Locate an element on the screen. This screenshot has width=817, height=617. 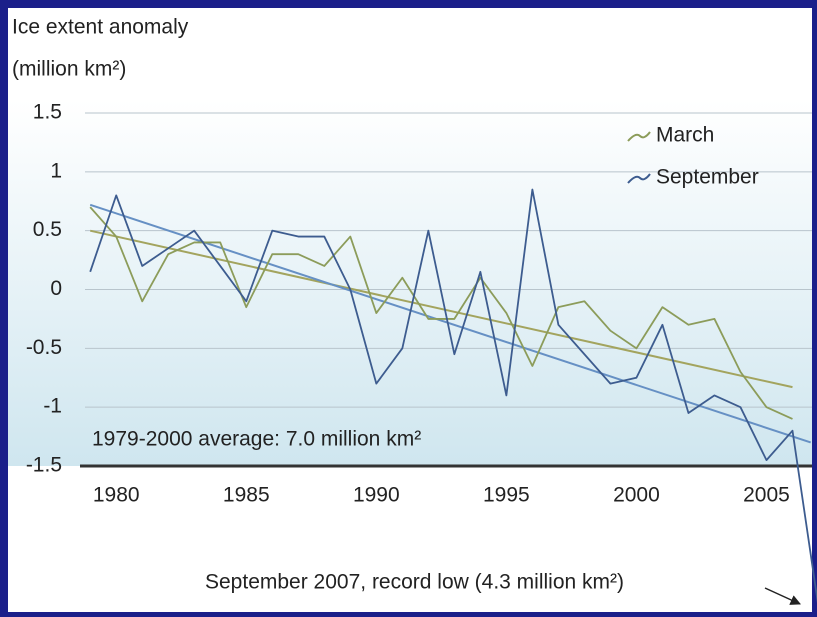
x-tick-label: 2005 is located at coordinates (766, 495).